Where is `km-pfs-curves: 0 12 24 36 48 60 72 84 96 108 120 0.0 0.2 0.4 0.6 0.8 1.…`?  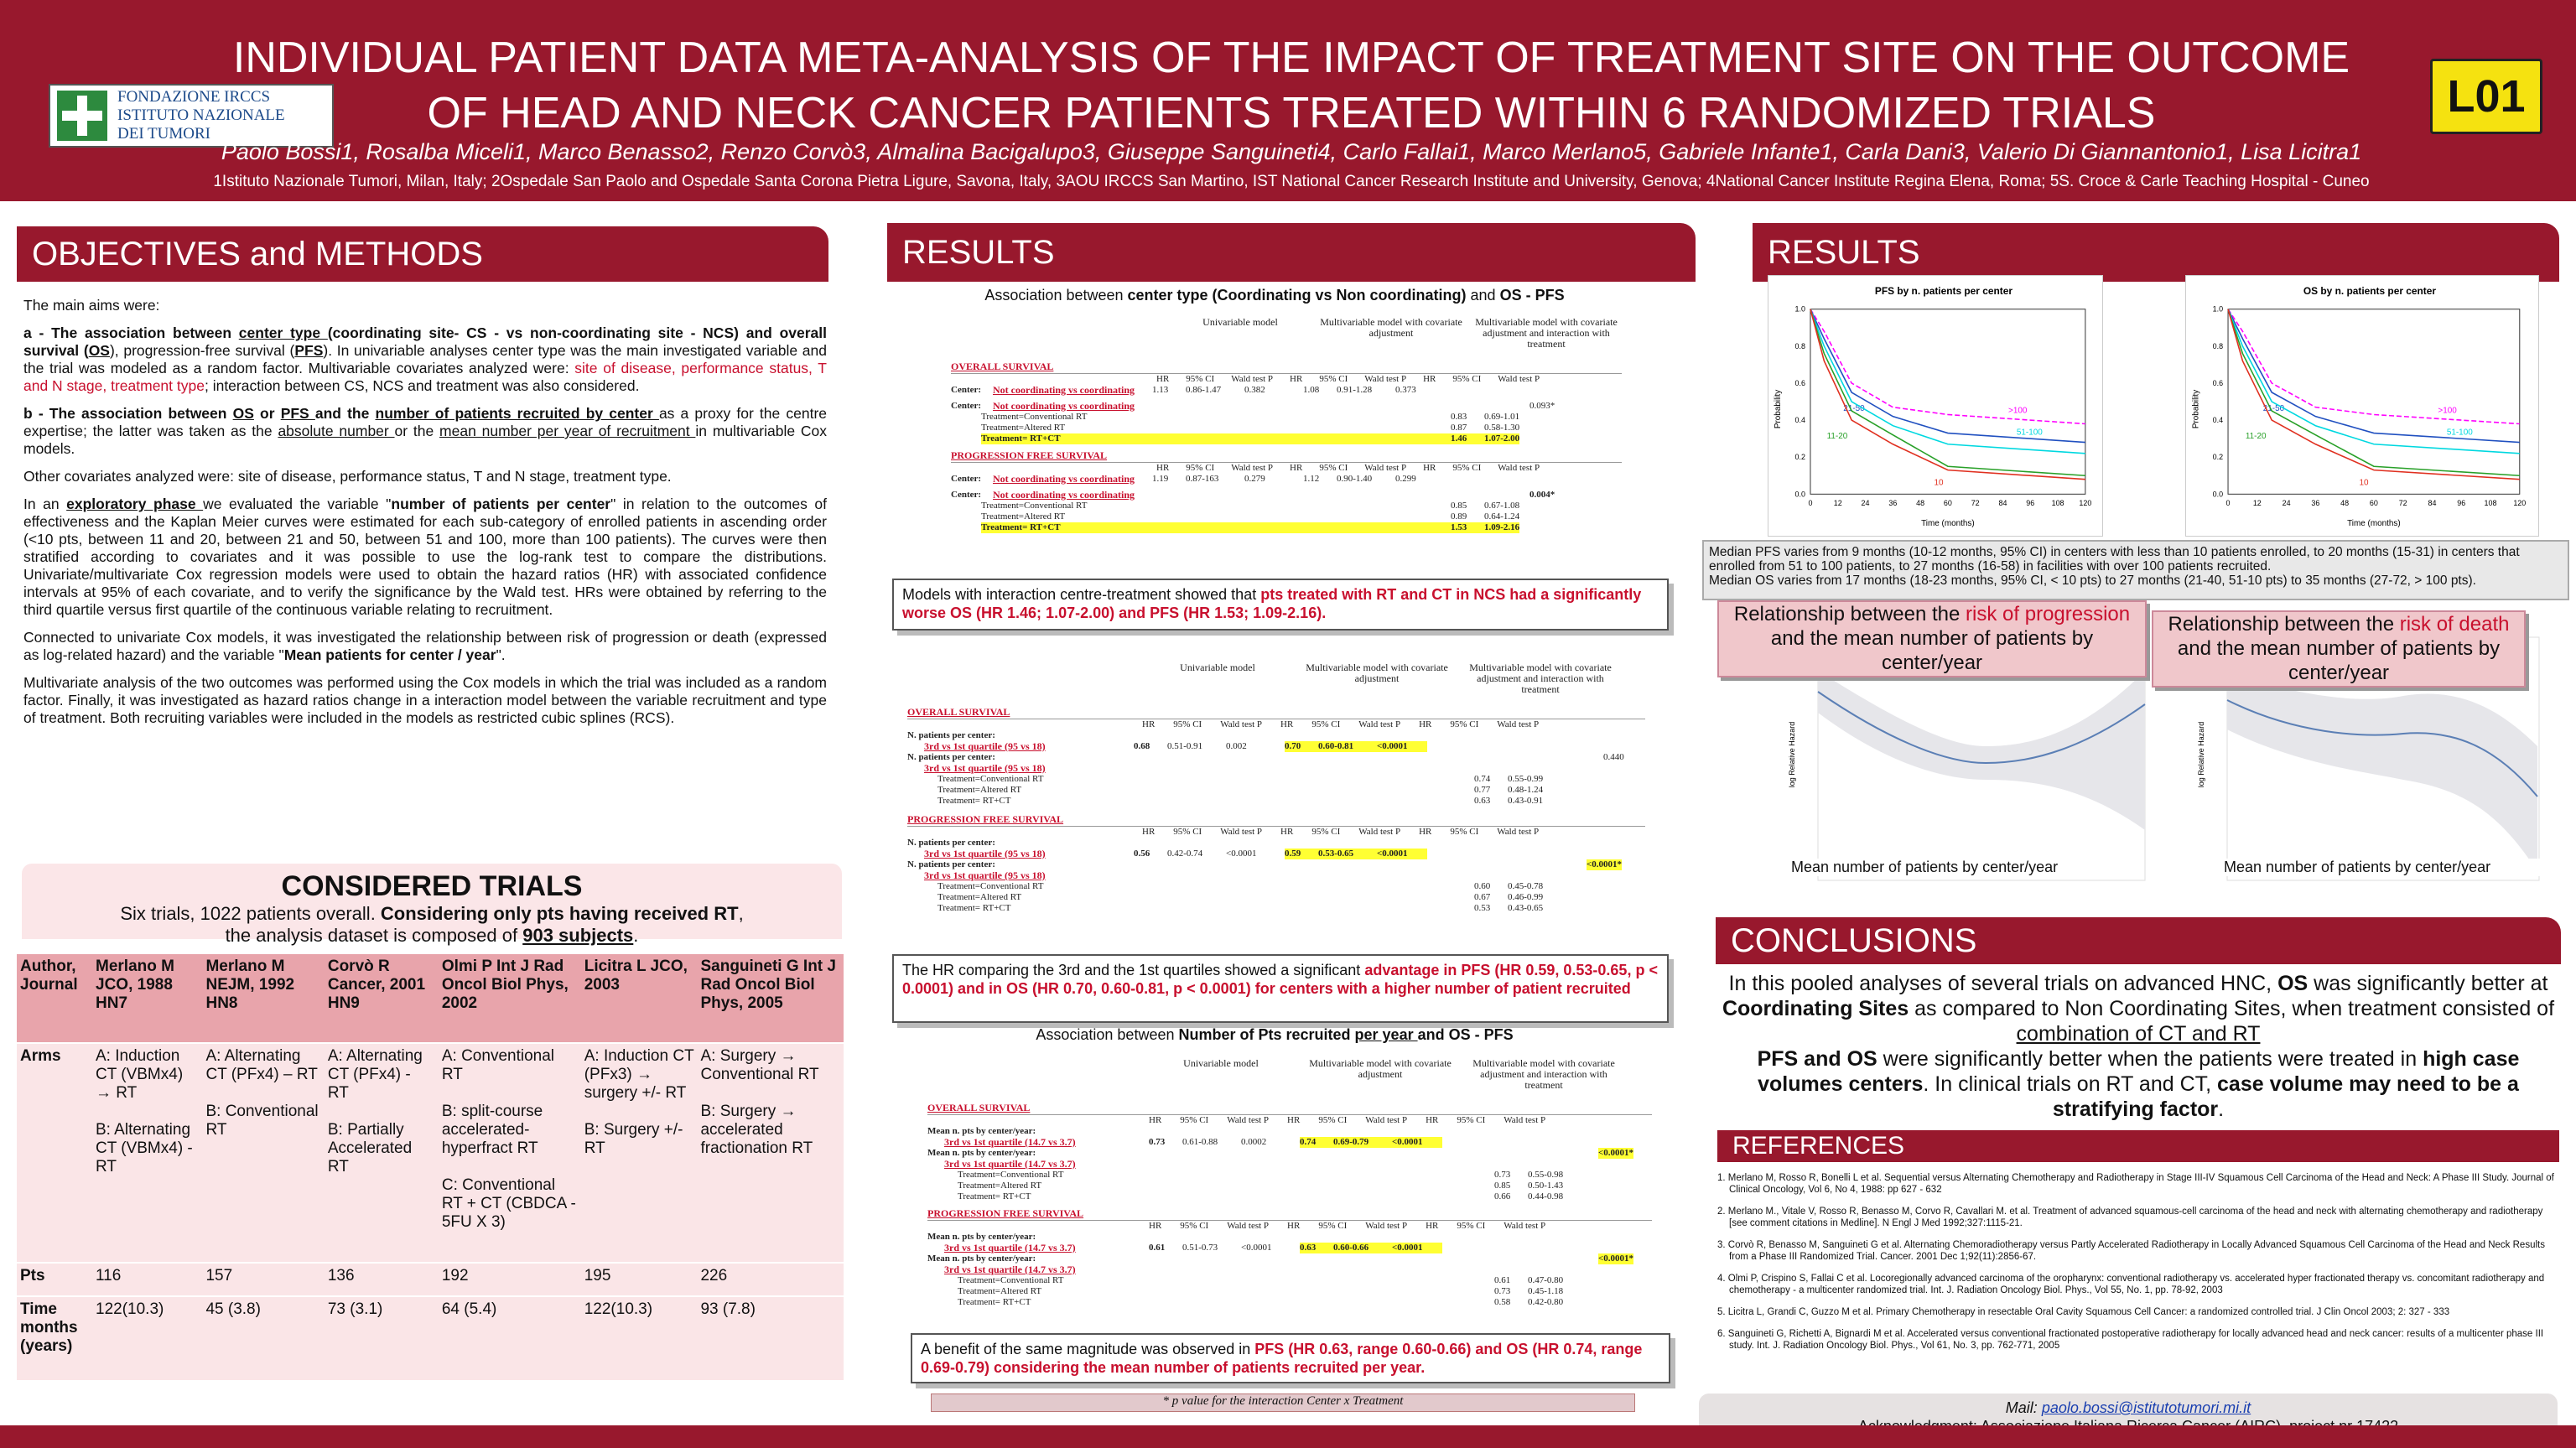
km-pfs-curves: 0 12 24 36 48 60 72 84 96 108 120 0.0 0.2 0.4 0.6 0.8 1.… is located at coordinates (1943, 406).